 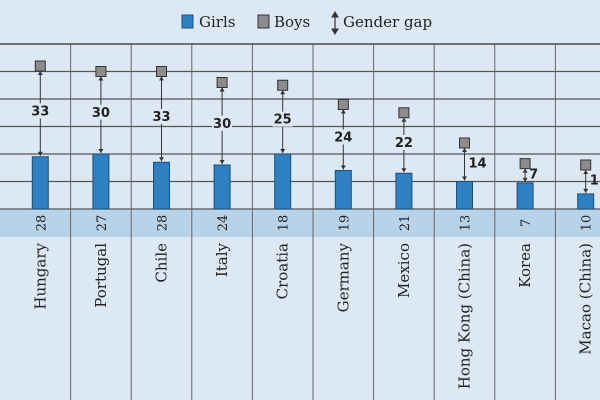 I want to click on gap-label: 11, so click(x=595, y=180).